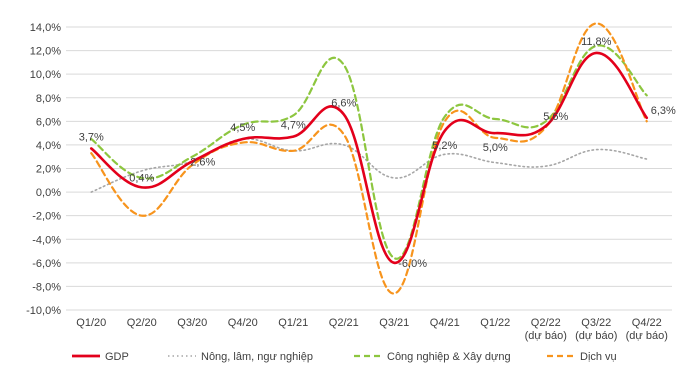 The height and width of the screenshot is (376, 684). Describe the element at coordinates (663, 111) in the screenshot. I see `gdp-data-label: 6,3%` at that location.